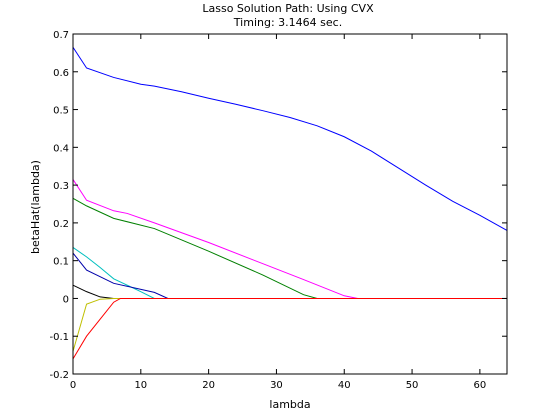 This screenshot has height=420, width=560. Describe the element at coordinates (276, 385) in the screenshot. I see `x-tick-label: 30` at that location.